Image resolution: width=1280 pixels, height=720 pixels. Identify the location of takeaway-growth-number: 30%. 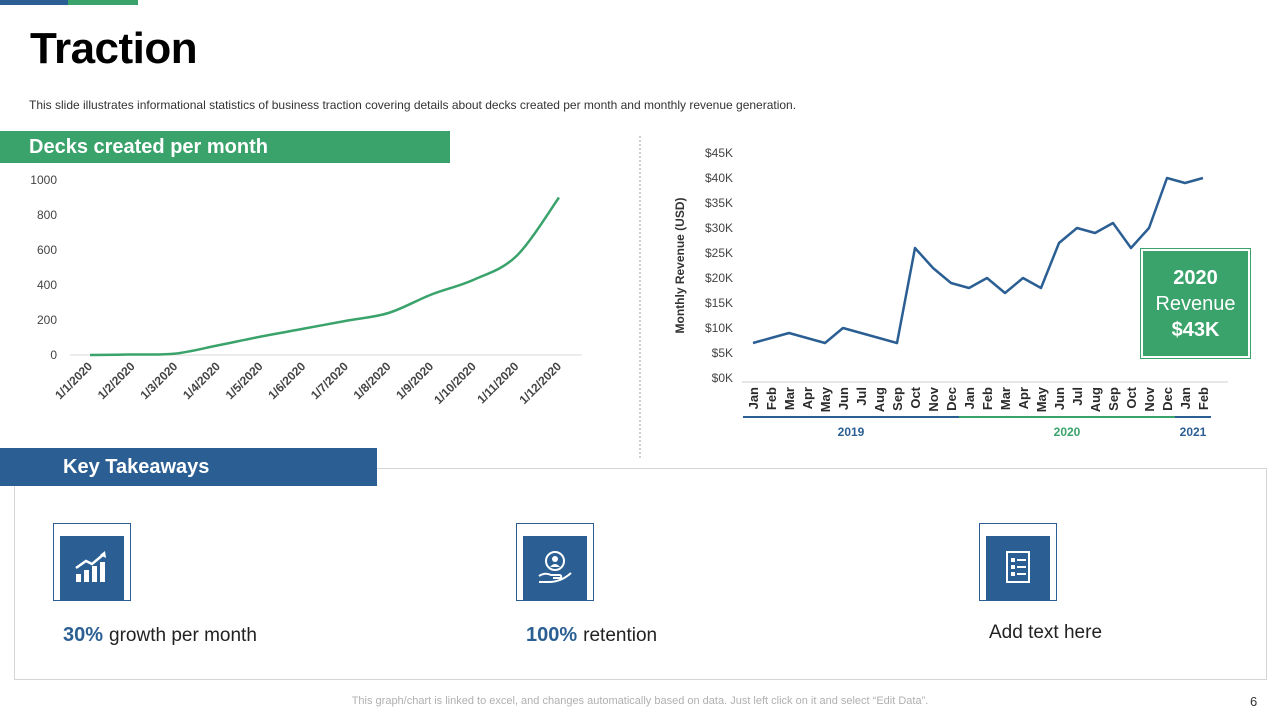
(83, 635).